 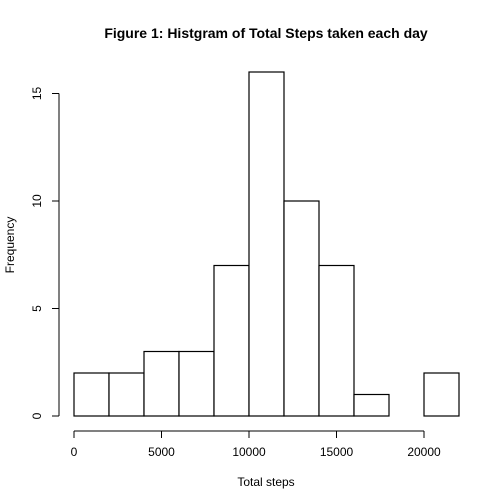 I want to click on y-tick-label: 0, so click(x=37, y=415).